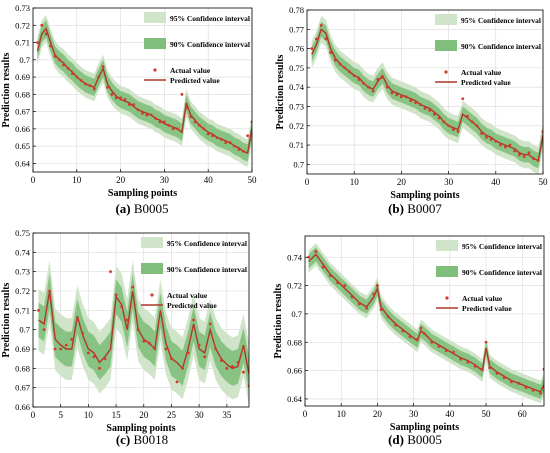  I want to click on caption-letter: (b), so click(396, 208).